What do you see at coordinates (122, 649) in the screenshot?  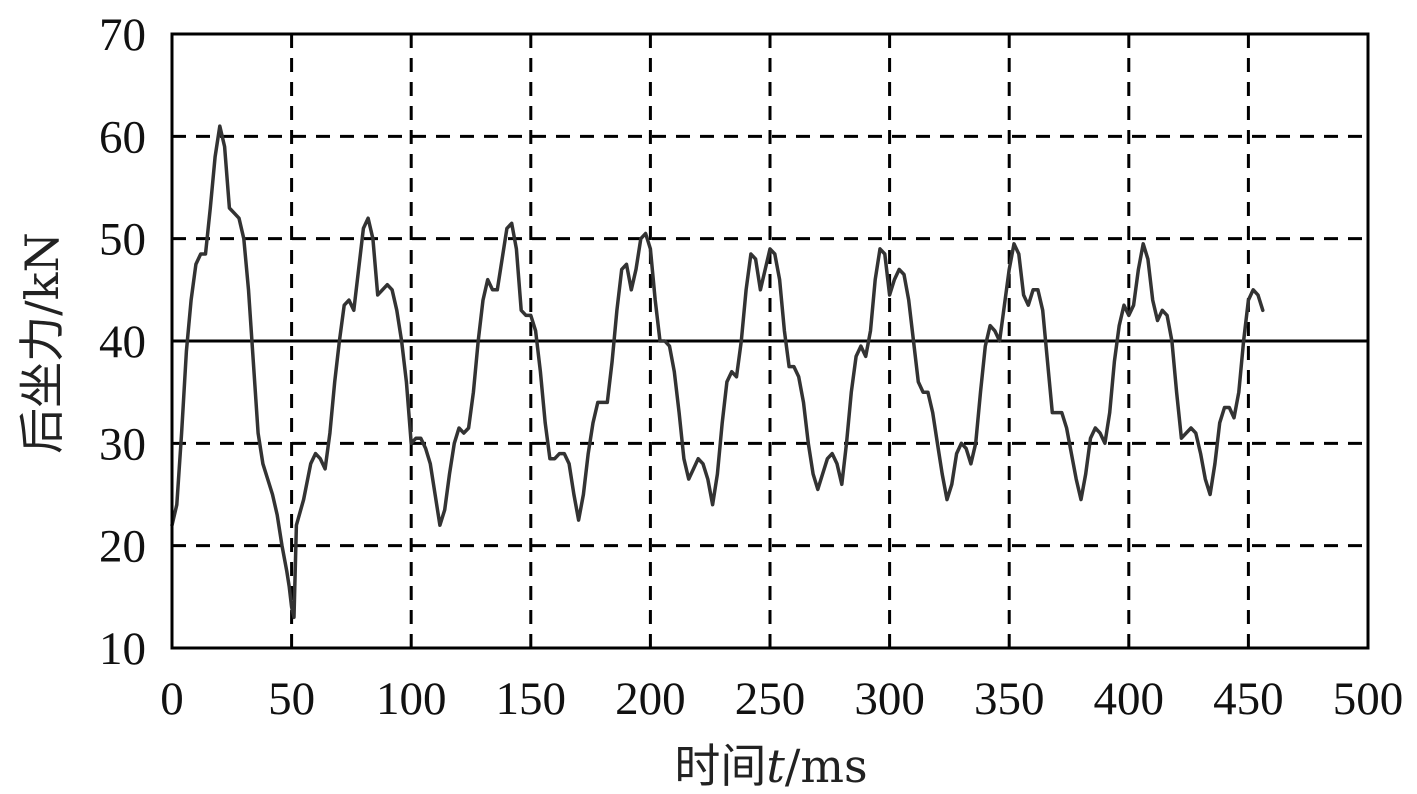 I see `y-tick-label: 10` at bounding box center [122, 649].